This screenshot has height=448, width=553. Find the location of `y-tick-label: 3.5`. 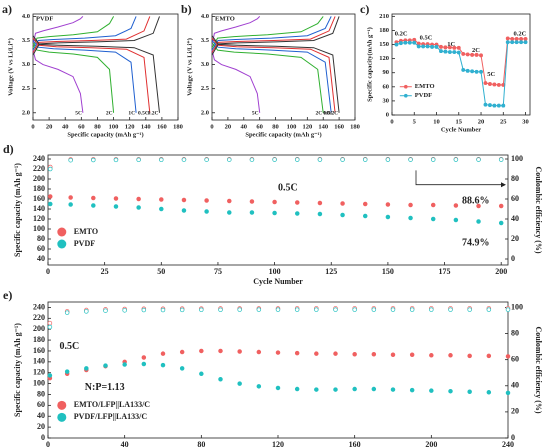

y-tick-label: 3.5 is located at coordinates (205, 40).